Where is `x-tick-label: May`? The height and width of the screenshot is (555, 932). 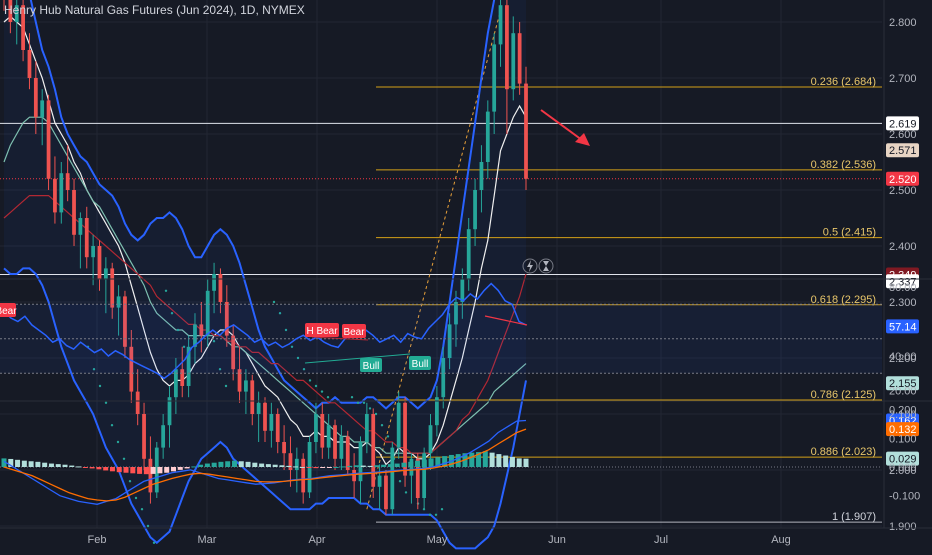
x-tick-label: May is located at coordinates (437, 540).